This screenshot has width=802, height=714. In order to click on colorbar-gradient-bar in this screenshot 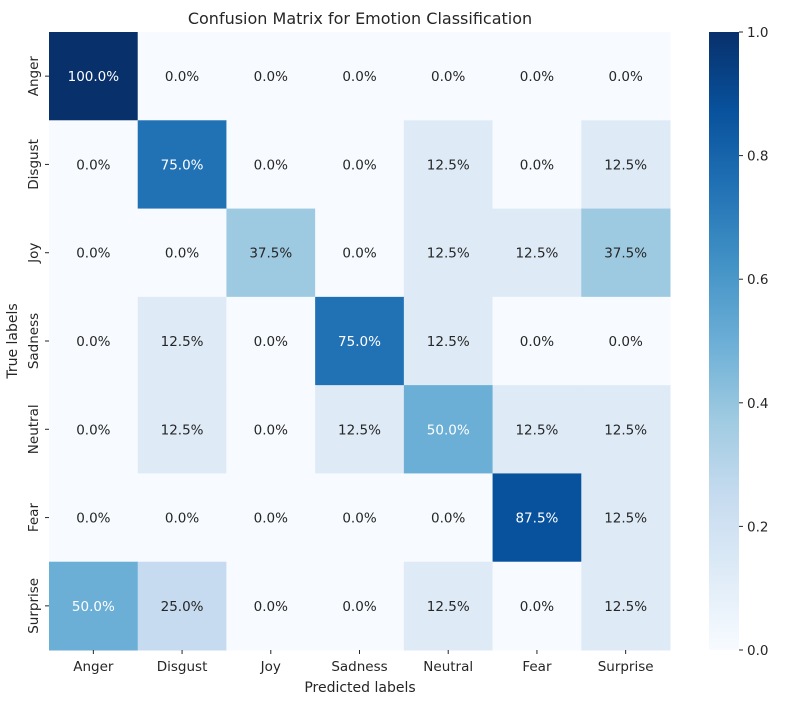, I will do `click(724, 341)`.